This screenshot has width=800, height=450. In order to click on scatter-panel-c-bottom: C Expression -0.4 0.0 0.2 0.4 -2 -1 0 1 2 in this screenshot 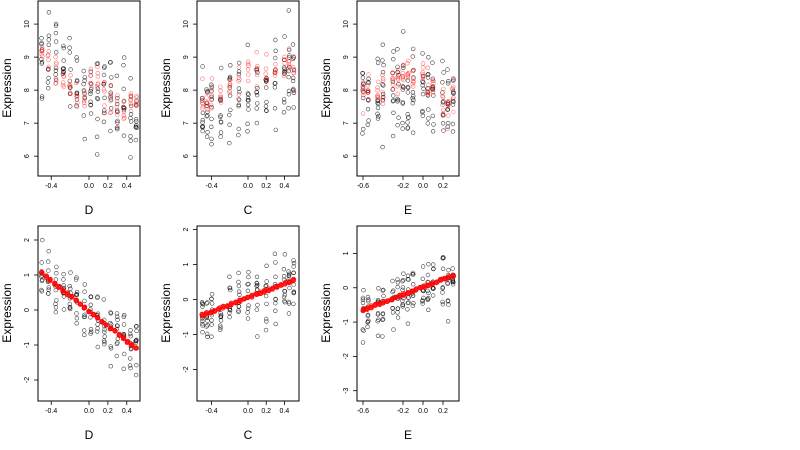, I will do `click(229, 333)`.